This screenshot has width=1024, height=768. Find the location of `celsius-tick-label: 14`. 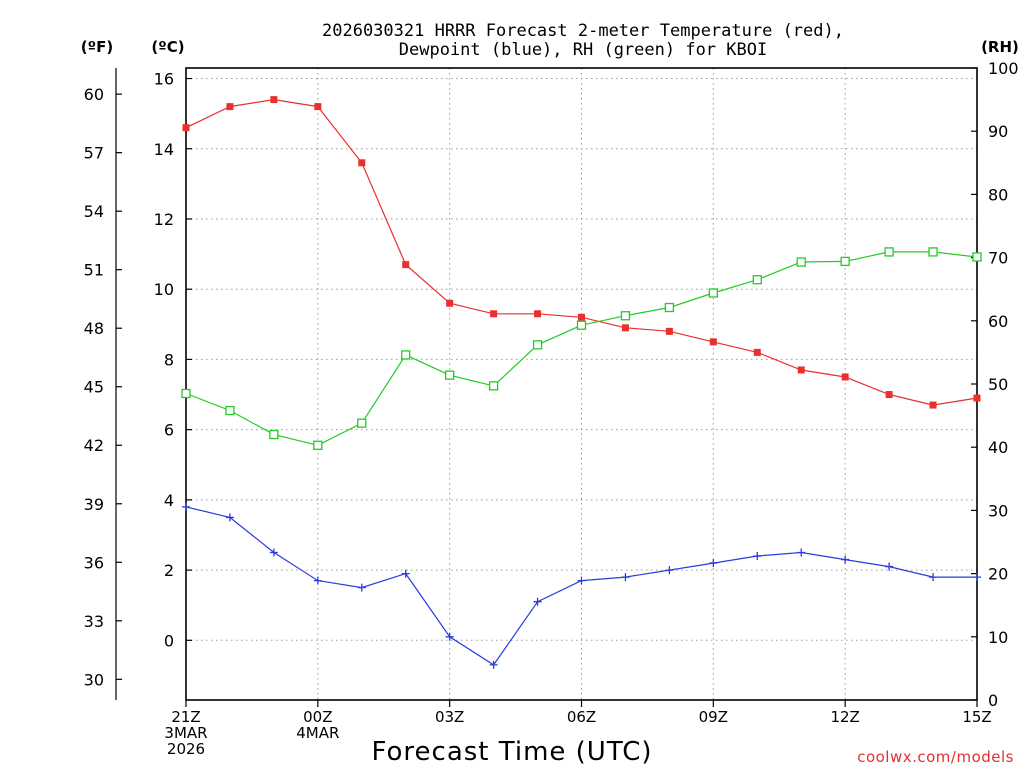

celsius-tick-label: 14 is located at coordinates (164, 149).